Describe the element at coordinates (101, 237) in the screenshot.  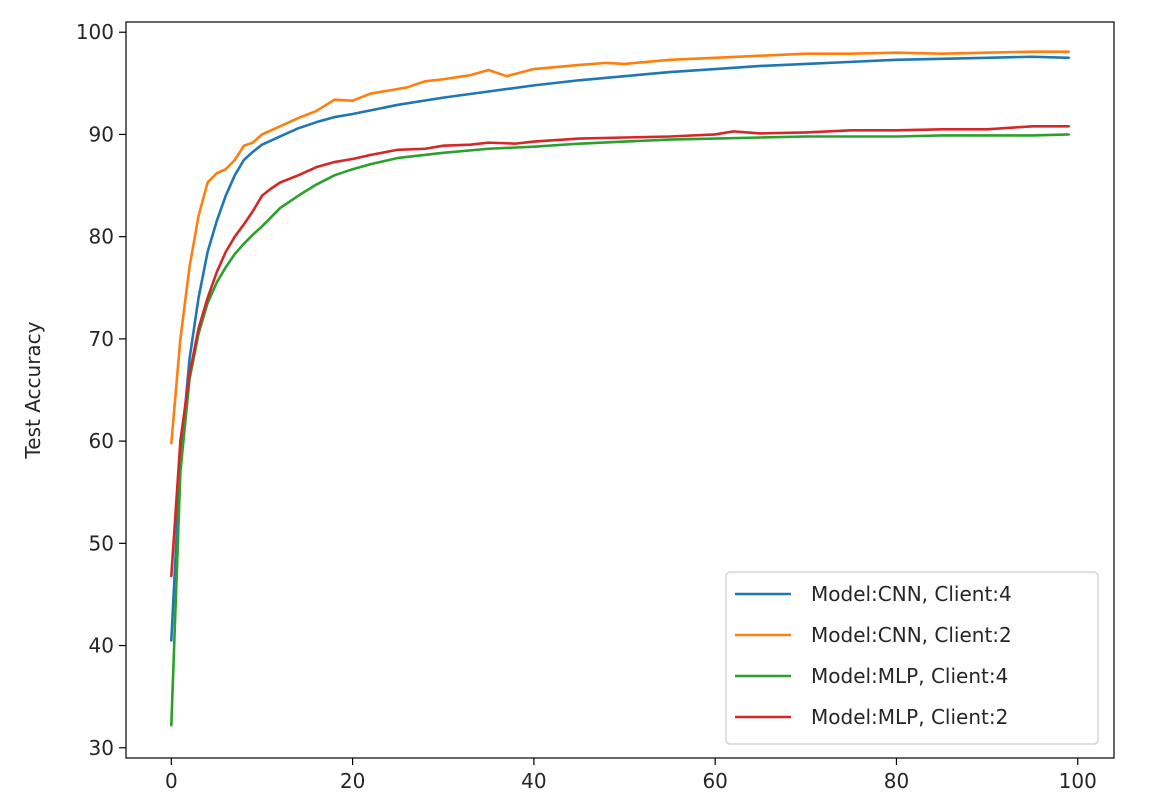
I see `y-tick-label: 80` at that location.